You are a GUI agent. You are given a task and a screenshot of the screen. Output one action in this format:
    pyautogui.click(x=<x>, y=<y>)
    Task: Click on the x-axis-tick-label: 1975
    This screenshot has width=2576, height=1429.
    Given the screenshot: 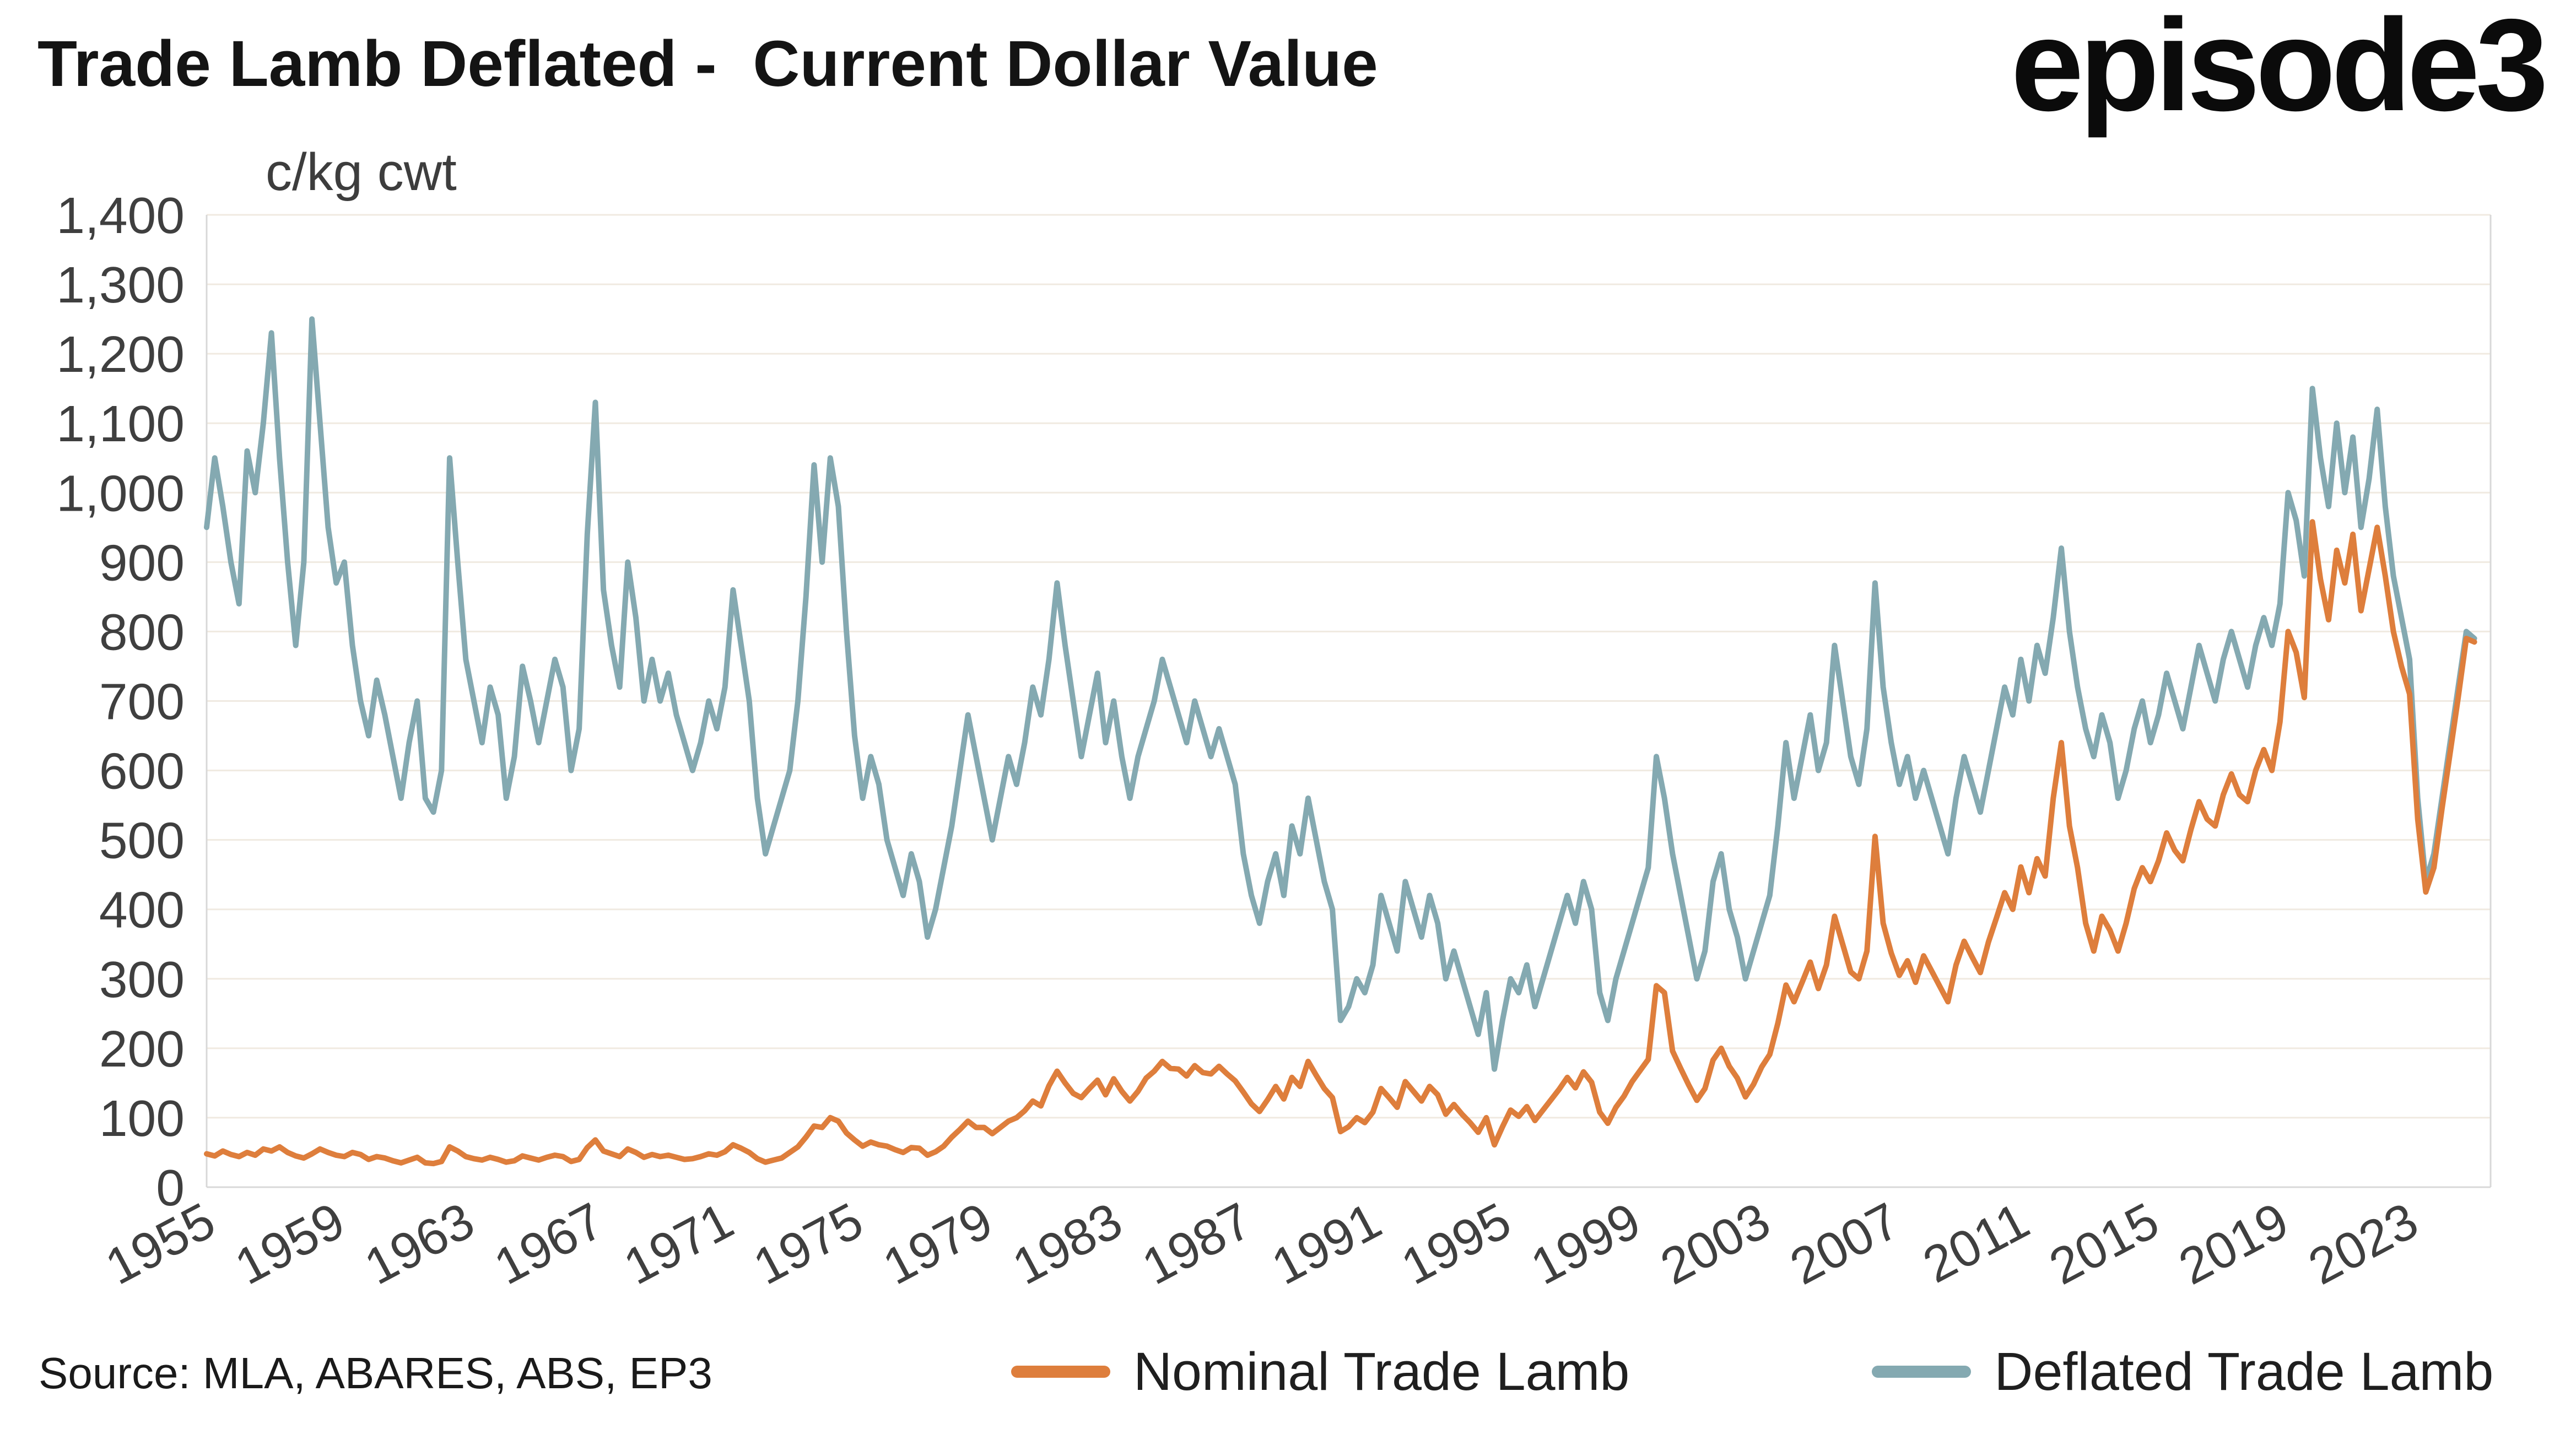 What is the action you would take?
    pyautogui.click(x=808, y=1244)
    